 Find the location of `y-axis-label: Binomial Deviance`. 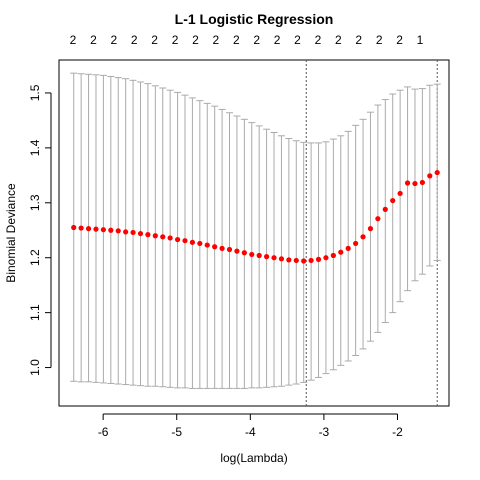

y-axis-label: Binomial Deviance is located at coordinates (11, 233).